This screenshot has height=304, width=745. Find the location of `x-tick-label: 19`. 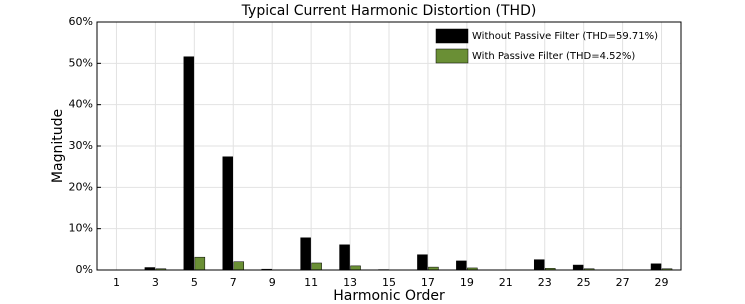

x-tick-label: 19 is located at coordinates (467, 282).